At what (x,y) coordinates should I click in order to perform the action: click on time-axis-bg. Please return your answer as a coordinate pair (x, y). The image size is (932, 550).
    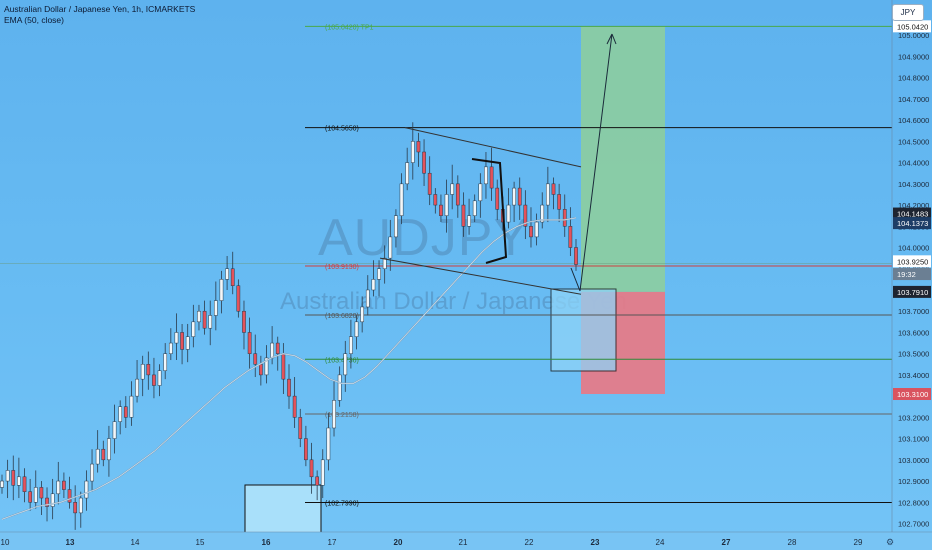
    Looking at the image, I should click on (466, 541).